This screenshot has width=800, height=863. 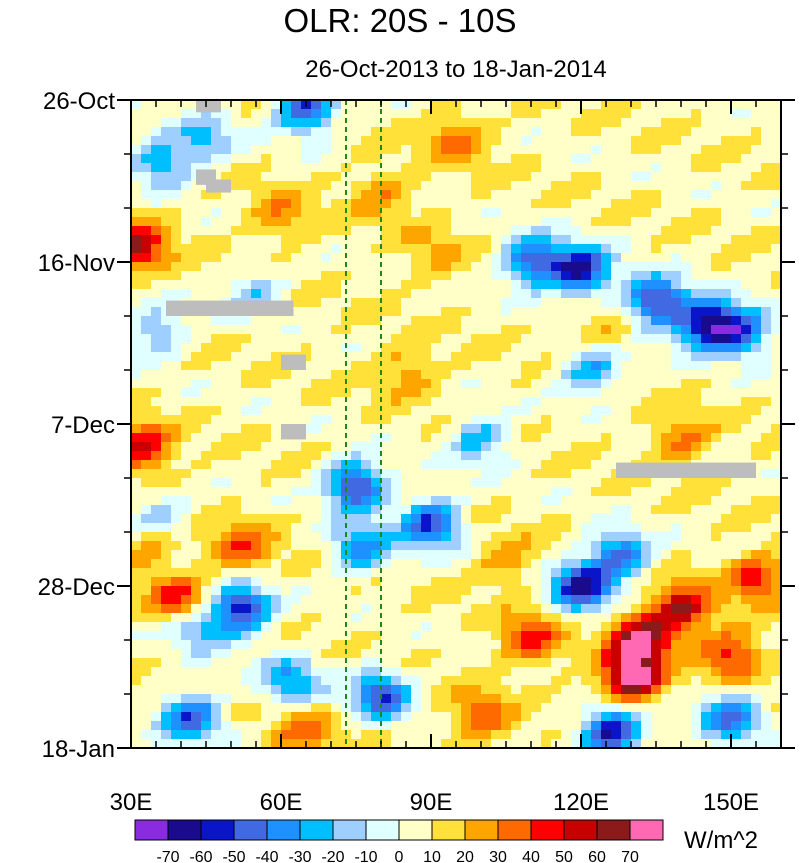 I want to click on colorbar-label: 60, so click(x=597, y=856).